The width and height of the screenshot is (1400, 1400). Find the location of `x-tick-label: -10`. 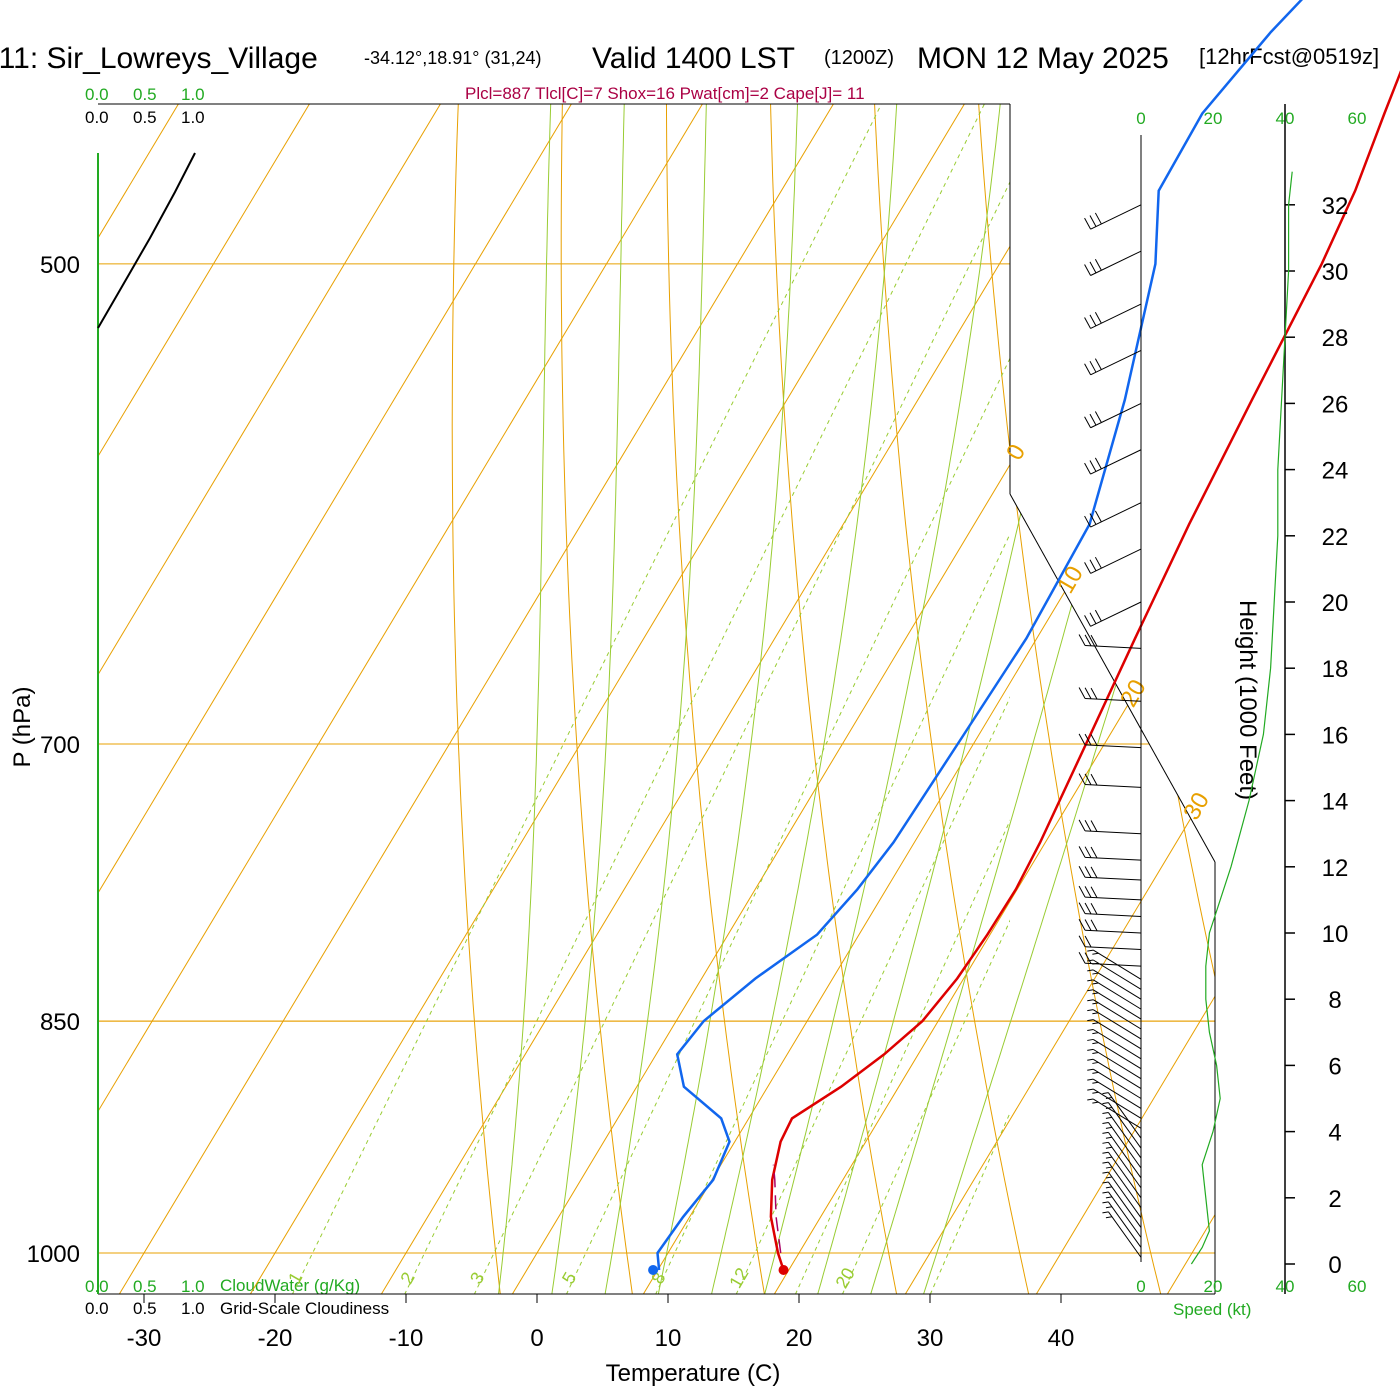

x-tick-label: -10 is located at coordinates (406, 1338).